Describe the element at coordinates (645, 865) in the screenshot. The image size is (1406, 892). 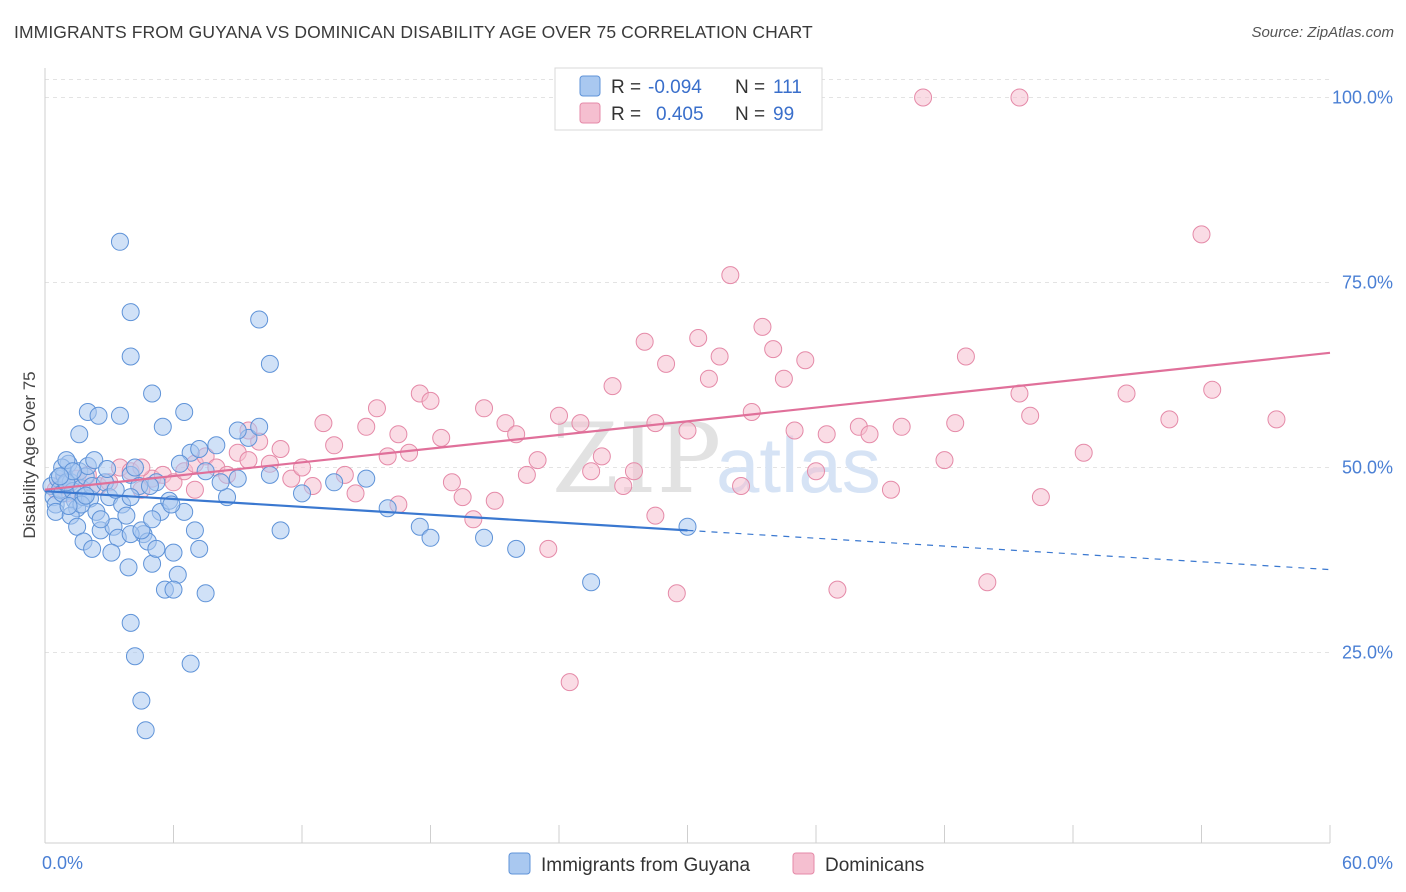
I see `bottom-legend-label-guyana: Immigrants from Guyana` at that location.